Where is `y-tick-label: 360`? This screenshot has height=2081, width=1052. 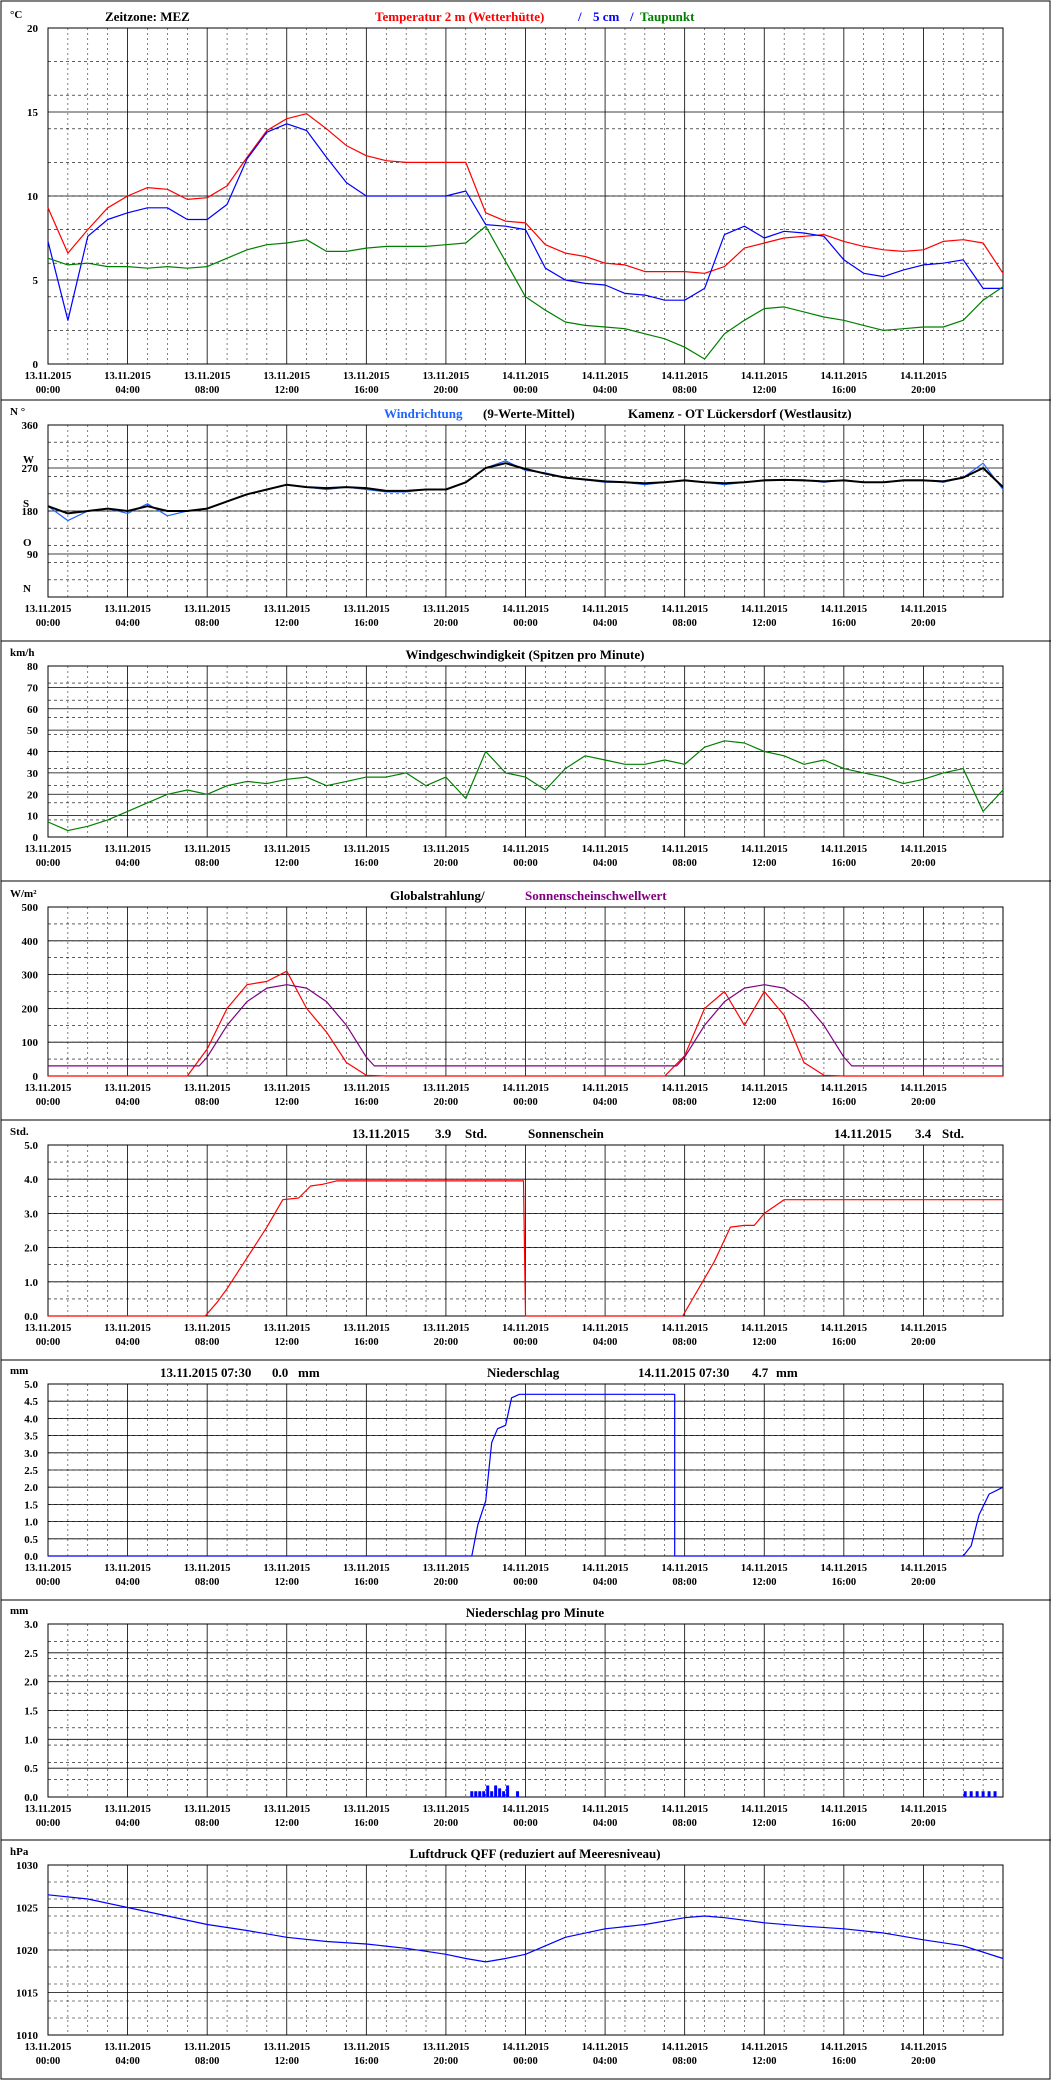
y-tick-label: 360 is located at coordinates (30, 426).